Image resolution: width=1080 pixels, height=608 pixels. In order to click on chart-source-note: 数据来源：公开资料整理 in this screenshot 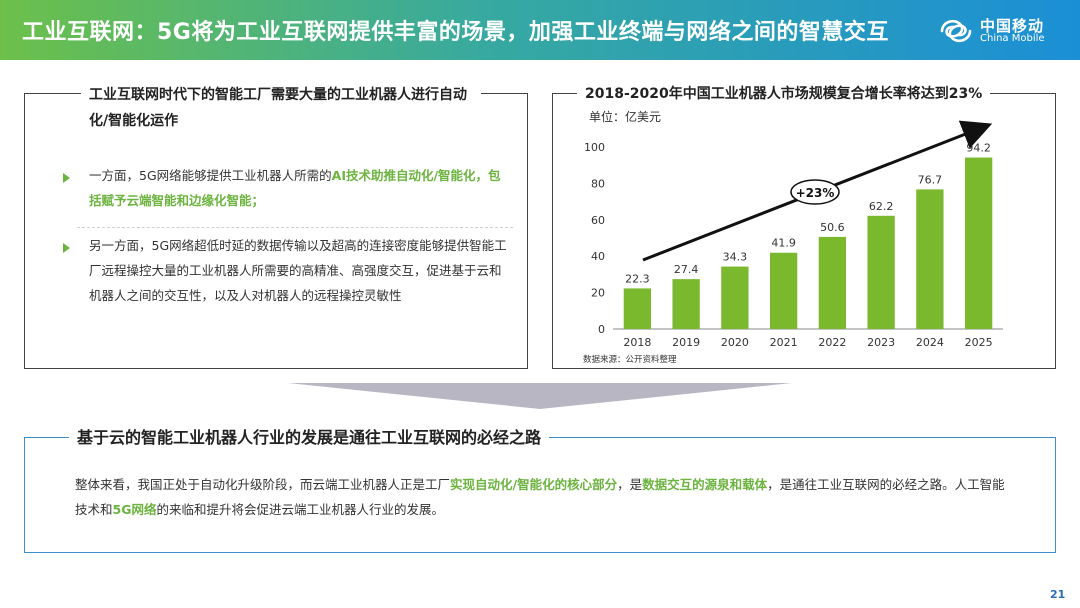, I will do `click(630, 359)`.